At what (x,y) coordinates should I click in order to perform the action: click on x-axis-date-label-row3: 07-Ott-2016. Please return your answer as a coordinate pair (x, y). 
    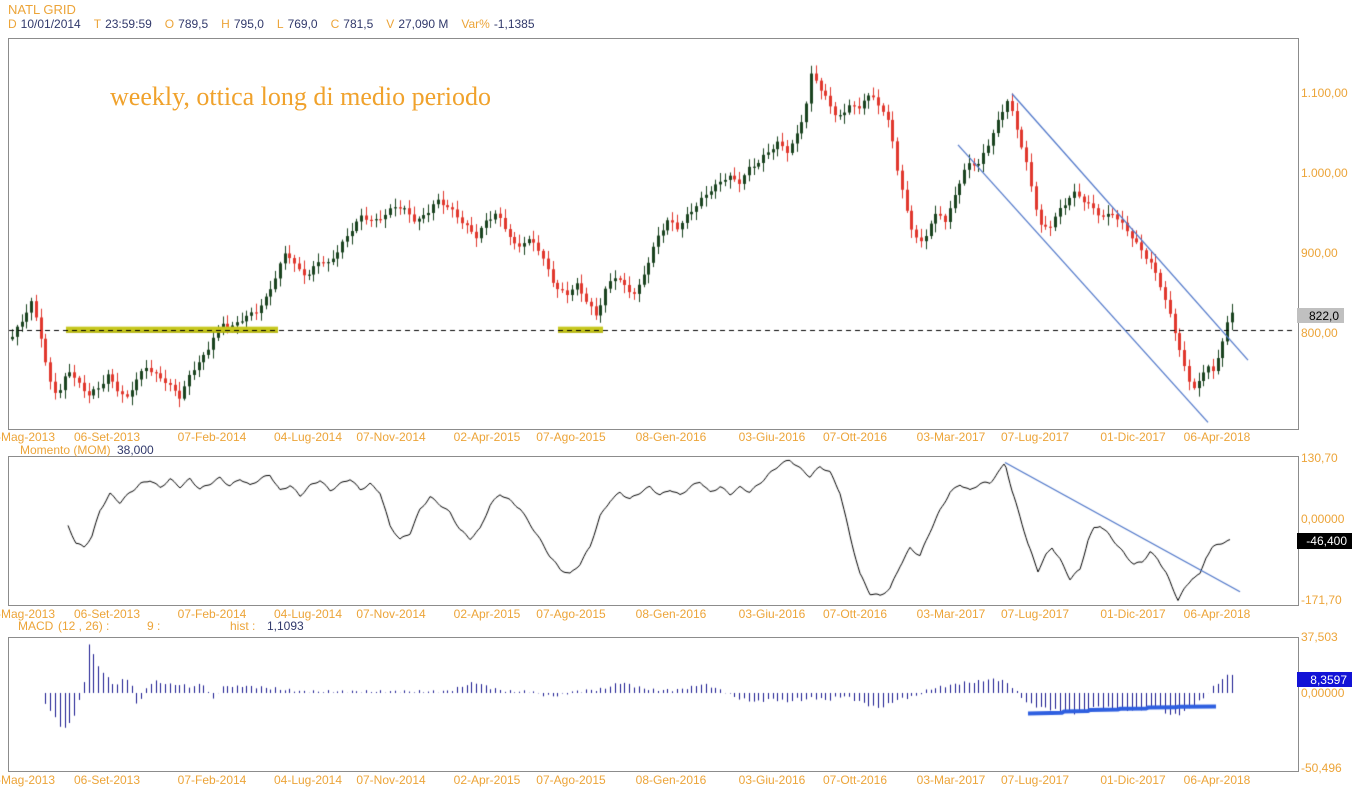
    Looking at the image, I should click on (855, 780).